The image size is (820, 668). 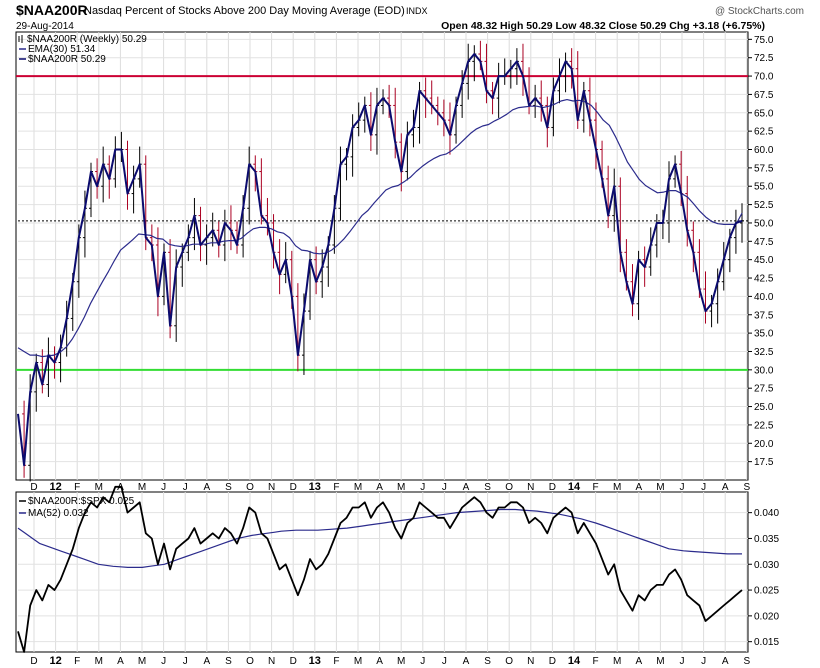 I want to click on top-ytick-label: 67.5, so click(x=764, y=95).